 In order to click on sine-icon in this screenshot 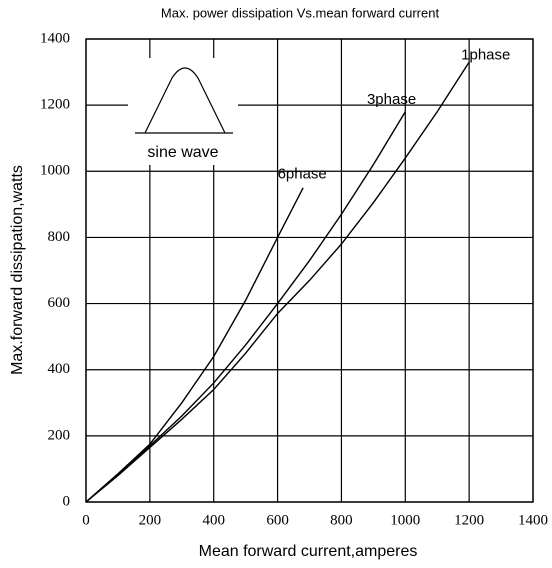, I will do `click(185, 100)`.